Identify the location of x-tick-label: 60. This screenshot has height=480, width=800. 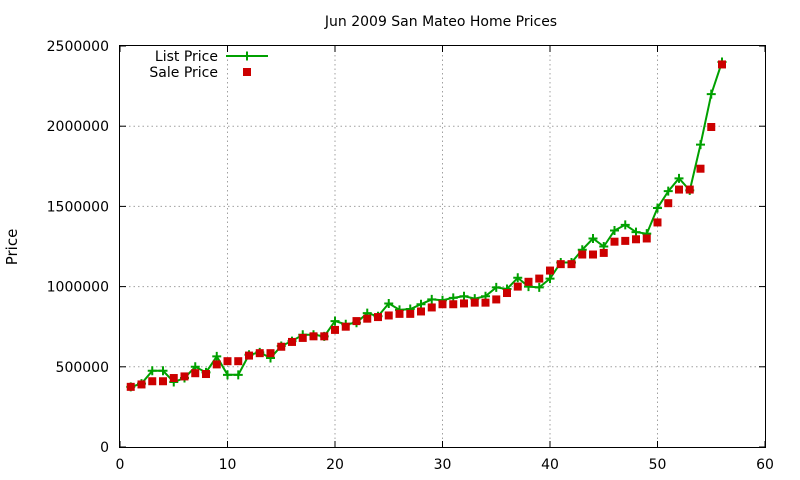
(765, 465).